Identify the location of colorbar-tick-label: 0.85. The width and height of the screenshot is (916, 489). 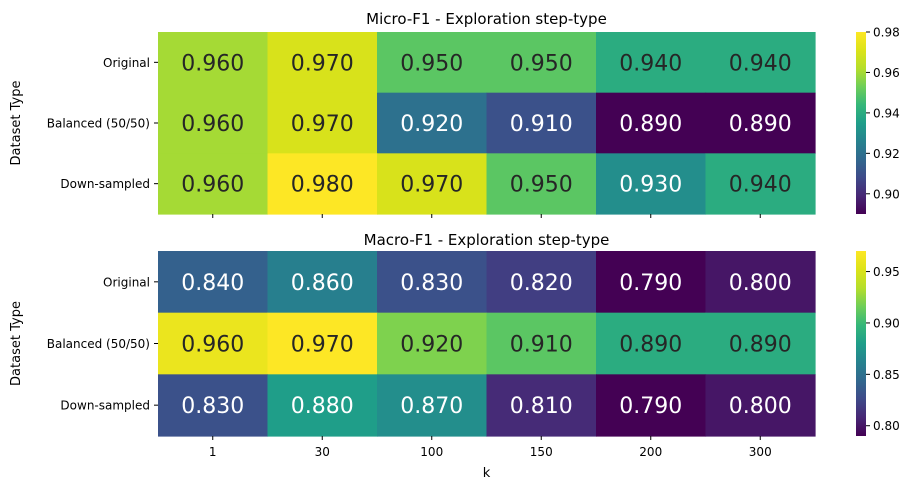
(886, 375).